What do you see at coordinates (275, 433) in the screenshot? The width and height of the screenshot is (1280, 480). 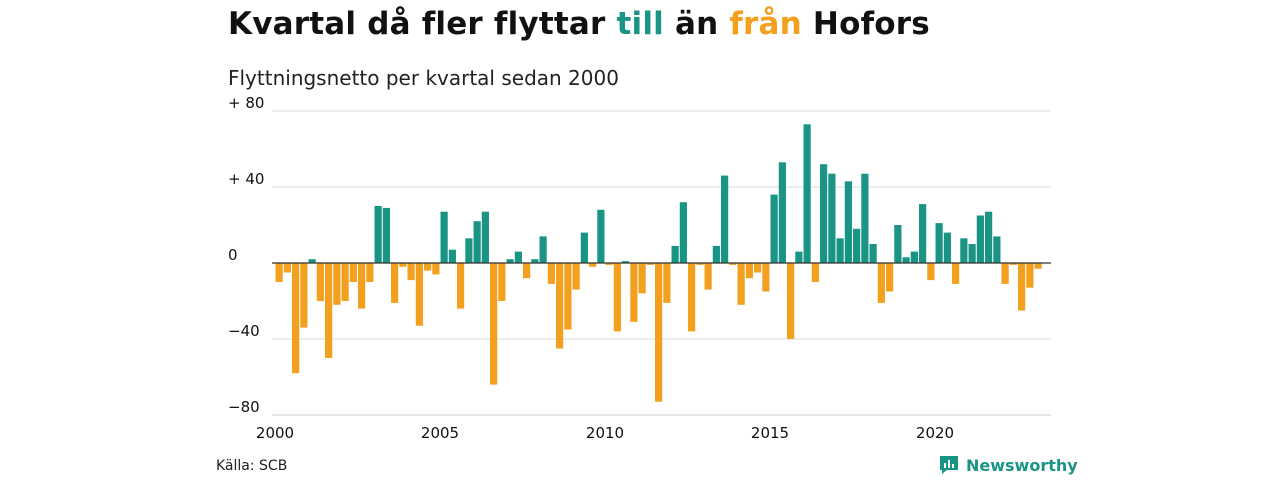 I see `x-tick-label: 2000` at bounding box center [275, 433].